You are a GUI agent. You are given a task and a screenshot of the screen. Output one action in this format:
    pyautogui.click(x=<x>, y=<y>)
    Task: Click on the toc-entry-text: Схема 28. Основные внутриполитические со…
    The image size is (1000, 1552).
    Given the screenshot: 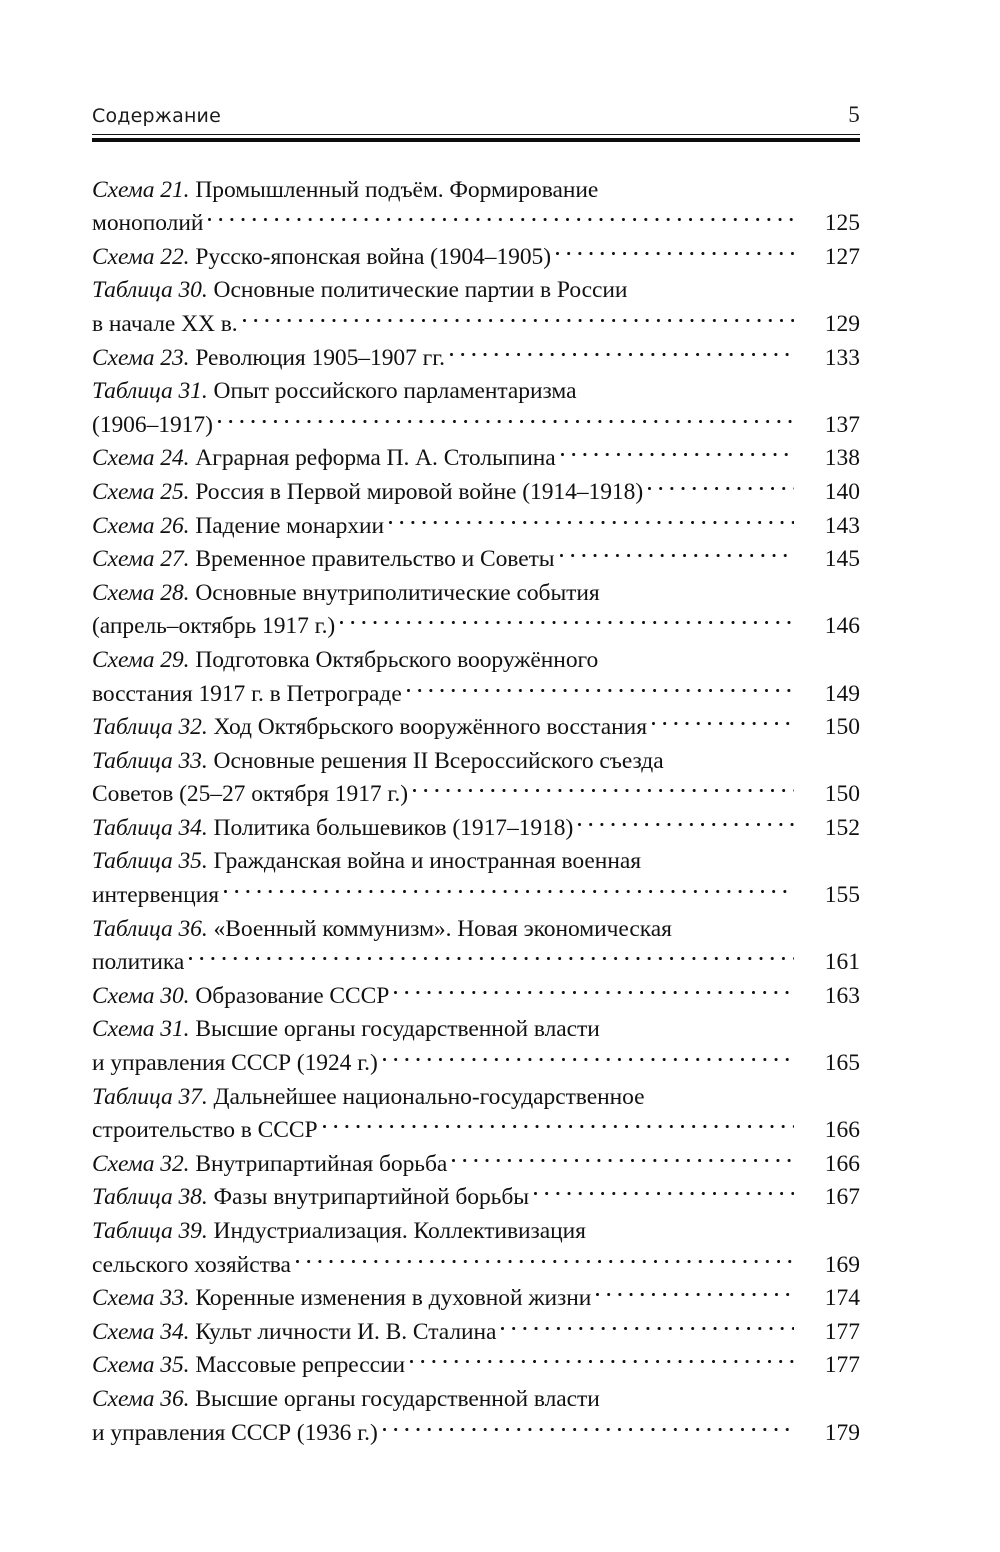 What is the action you would take?
    pyautogui.click(x=346, y=592)
    